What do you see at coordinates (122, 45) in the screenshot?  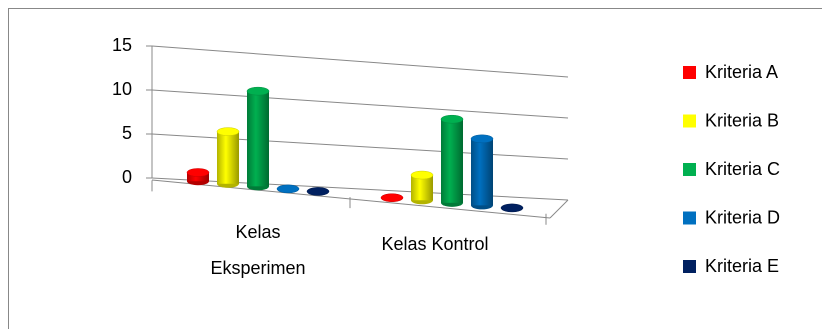 I see `y-tick-label: 15` at bounding box center [122, 45].